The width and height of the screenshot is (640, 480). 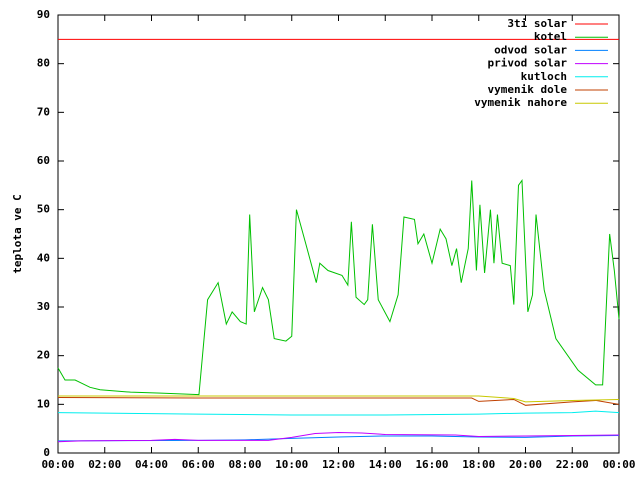 What do you see at coordinates (530, 49) in the screenshot?
I see `legend-label: odvod solar` at bounding box center [530, 49].